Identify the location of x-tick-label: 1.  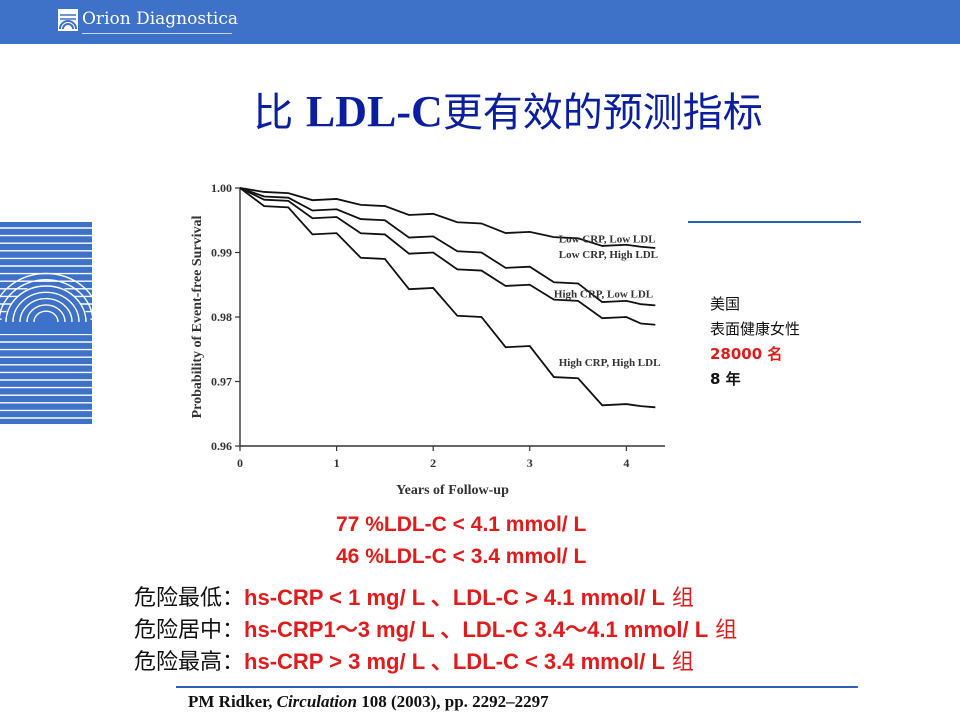
(337, 463).